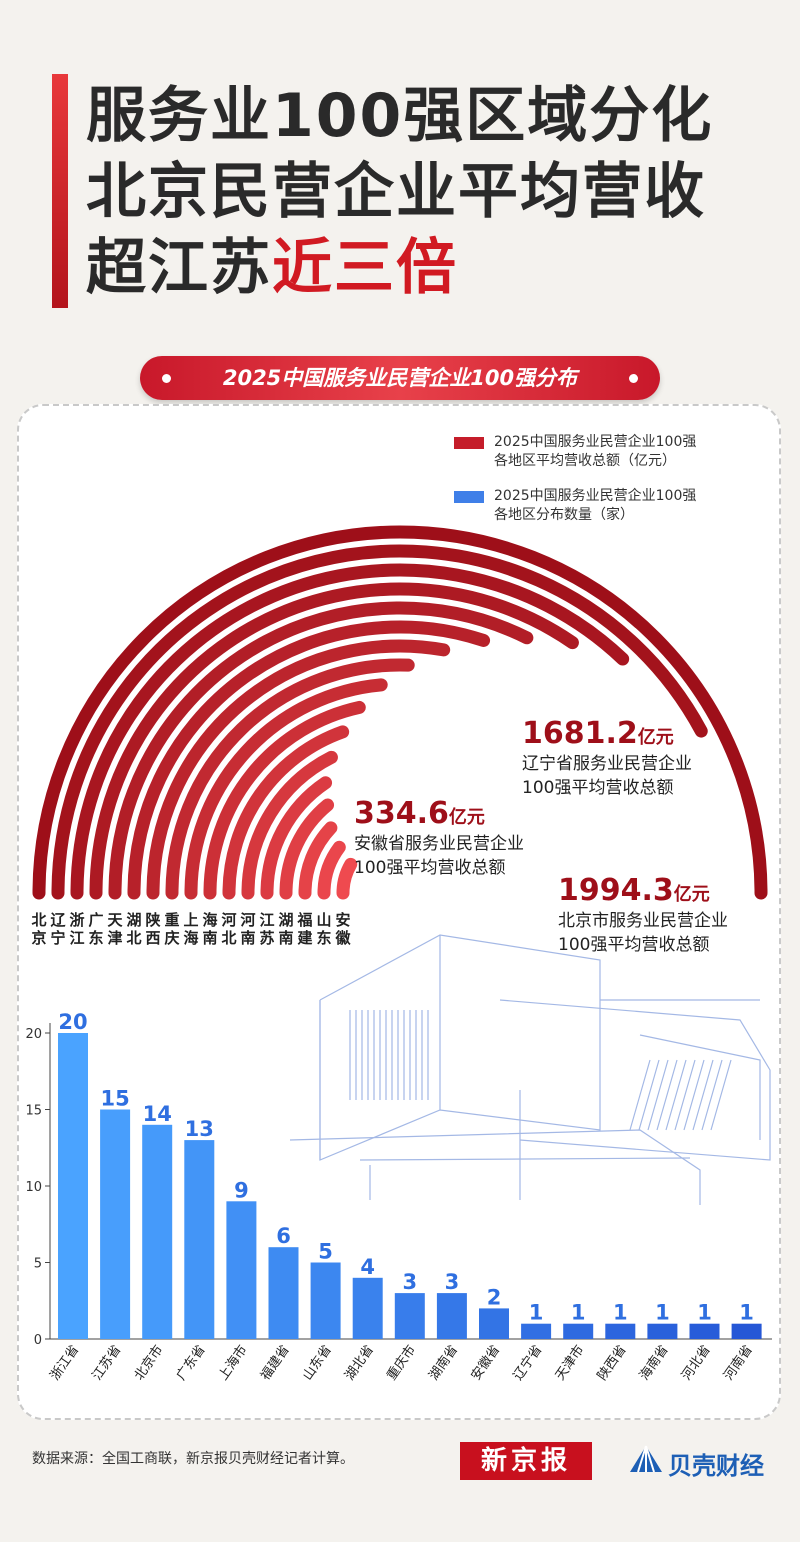 This screenshot has height=1542, width=800. What do you see at coordinates (616, 890) in the screenshot?
I see `annotation-beijing-value: 1994.3` at bounding box center [616, 890].